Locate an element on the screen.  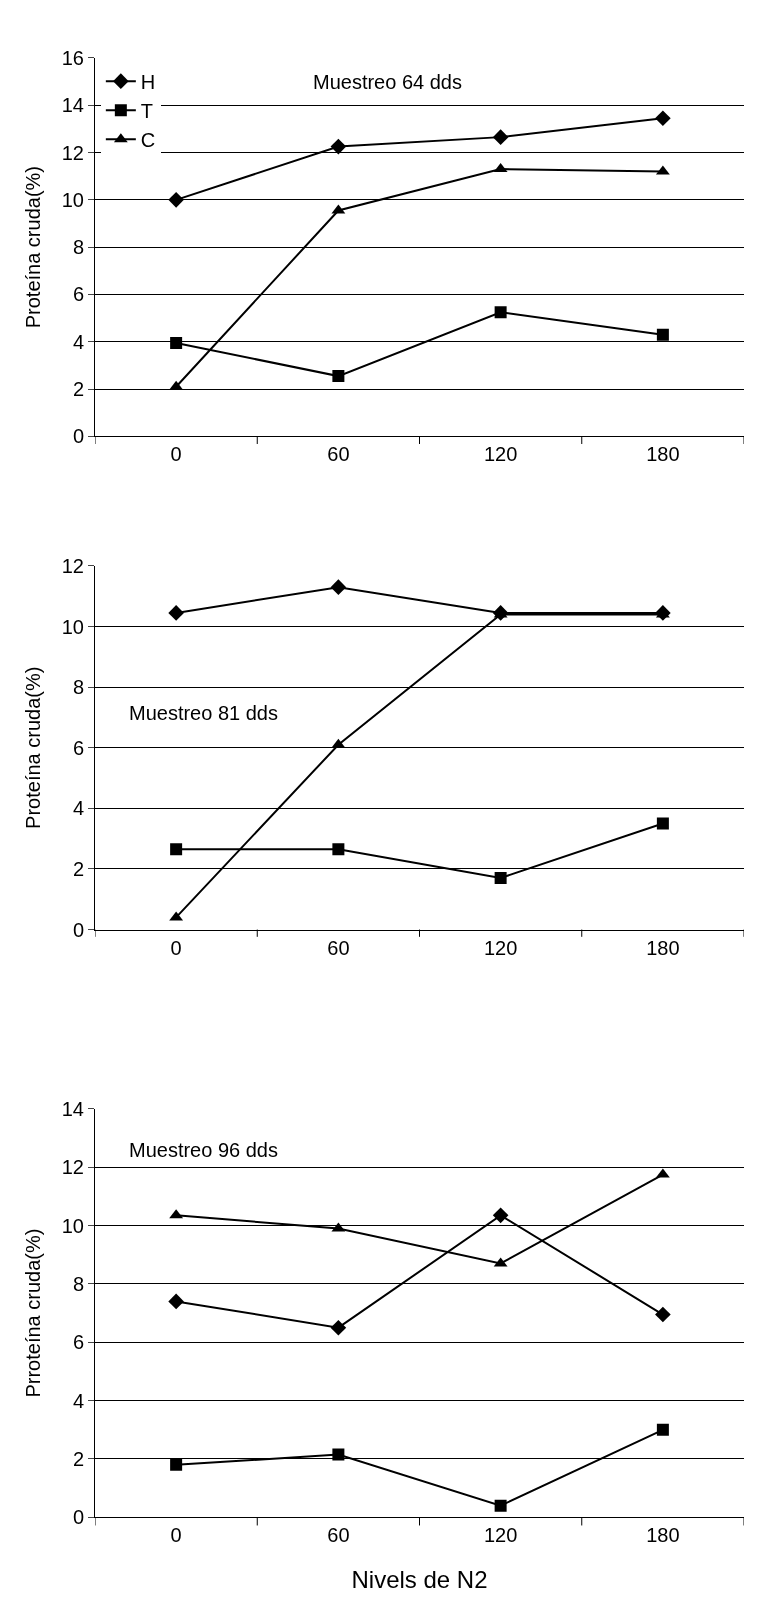
legend-label: T is located at coordinates (147, 110).